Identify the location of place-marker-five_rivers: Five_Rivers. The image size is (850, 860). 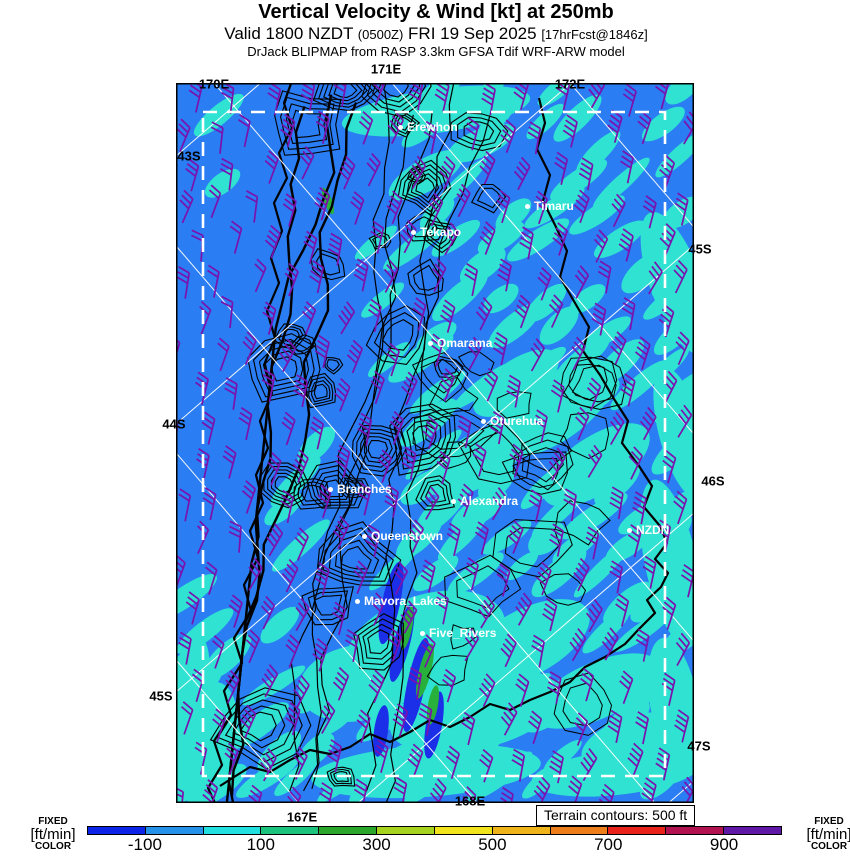
(458, 633).